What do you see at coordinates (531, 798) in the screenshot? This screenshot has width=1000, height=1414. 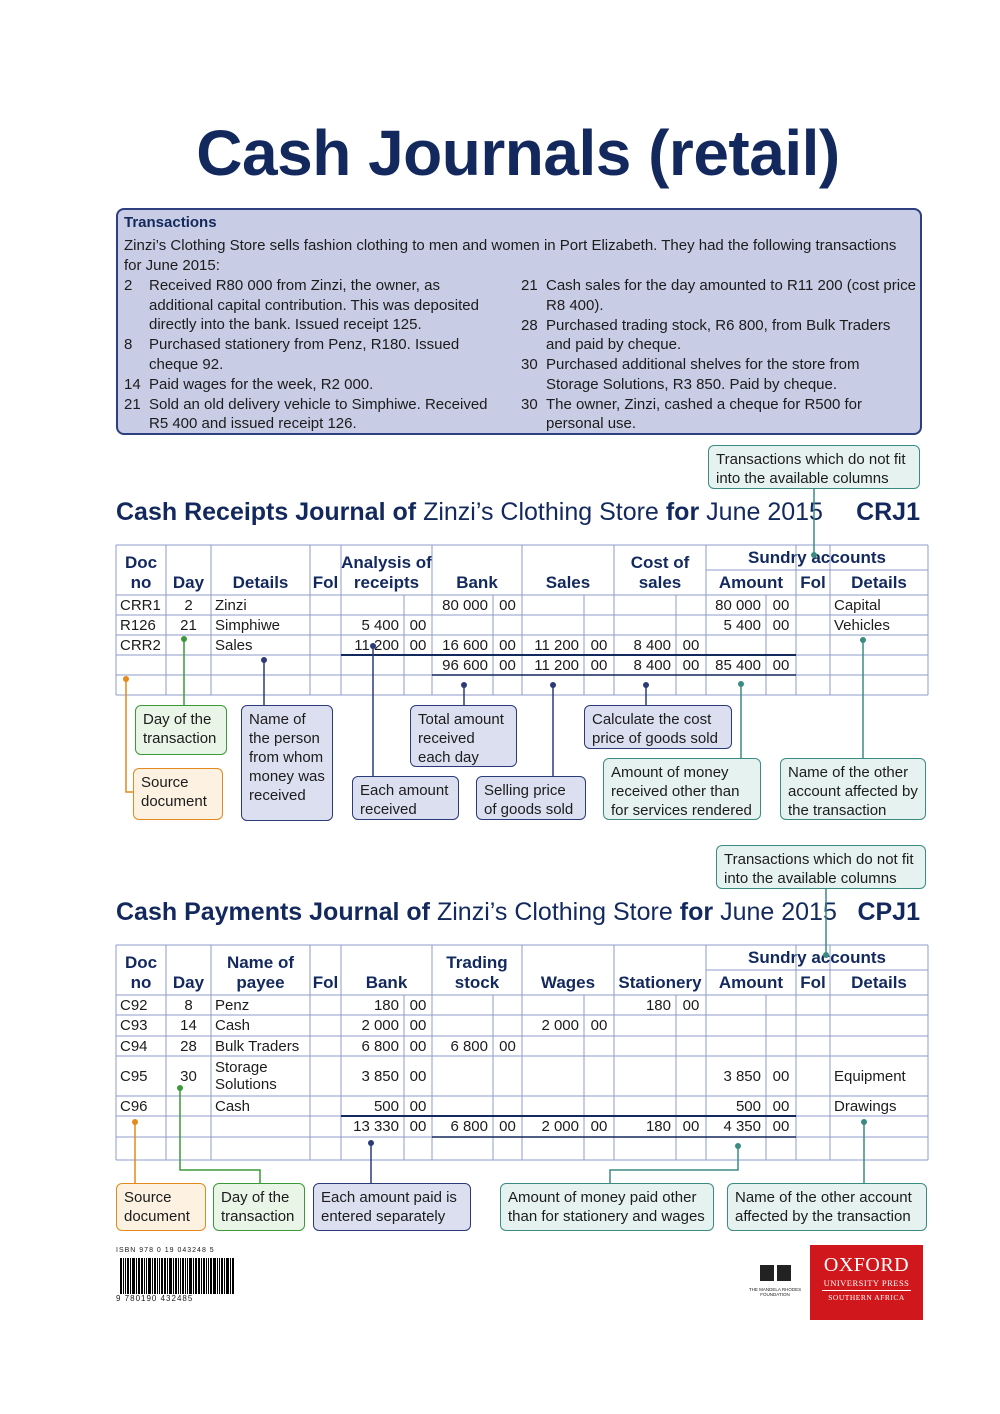 I see `callout: Selling price of goods sold` at bounding box center [531, 798].